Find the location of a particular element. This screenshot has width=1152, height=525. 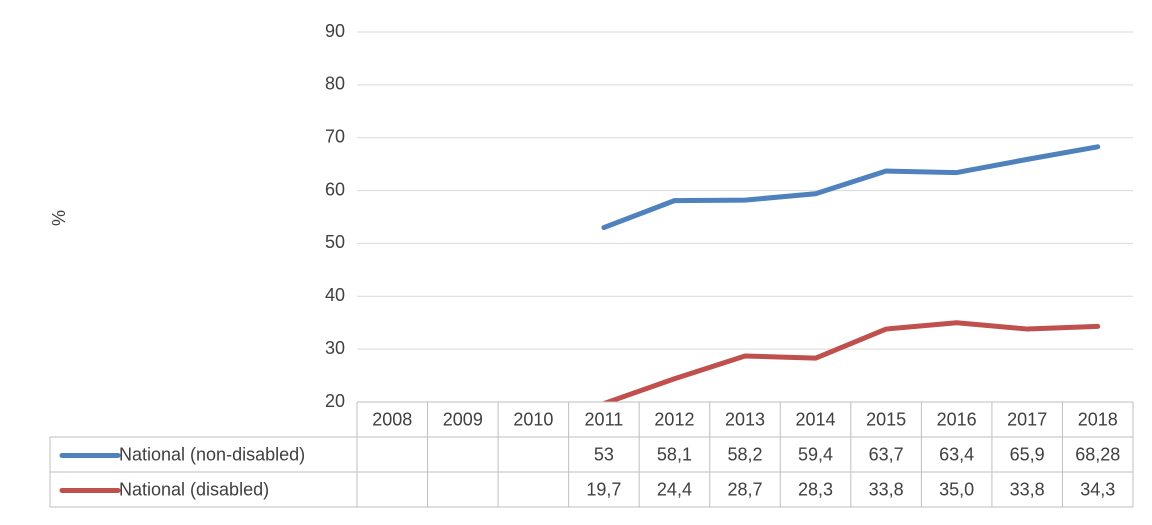

x-tick-label: 2013 is located at coordinates (745, 419).